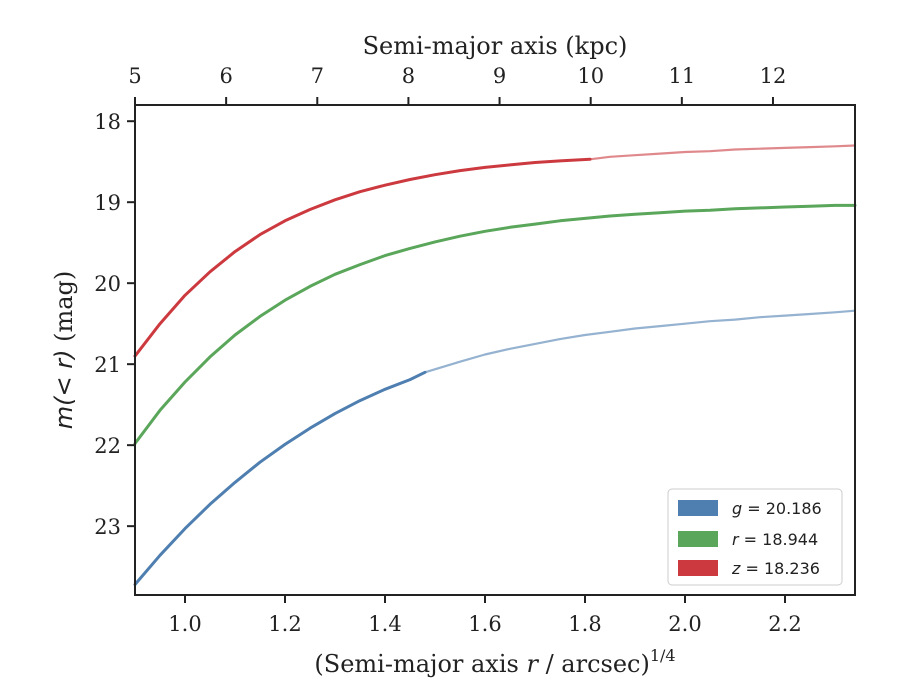 The height and width of the screenshot is (700, 900). What do you see at coordinates (107, 203) in the screenshot?
I see `y-tick-label: 19` at bounding box center [107, 203].